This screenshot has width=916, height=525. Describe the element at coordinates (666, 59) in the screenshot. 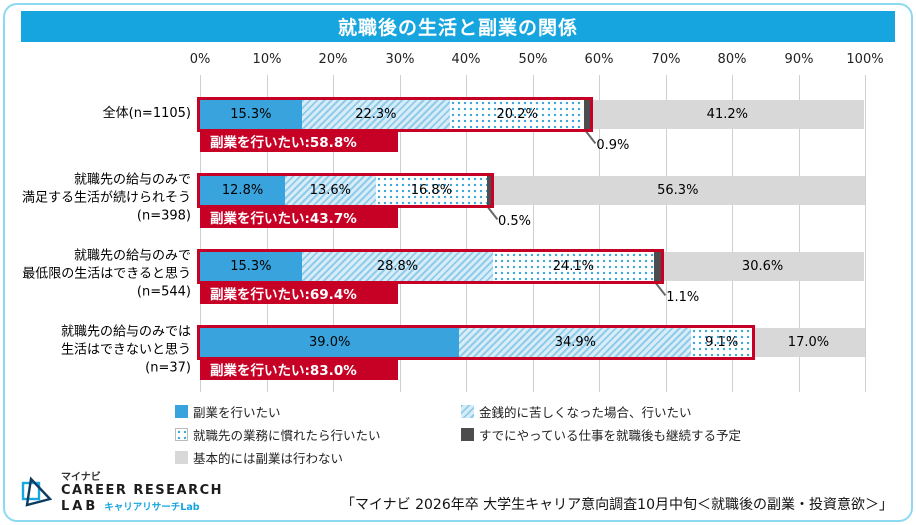

I see `axis-tick-label: 70%` at that location.